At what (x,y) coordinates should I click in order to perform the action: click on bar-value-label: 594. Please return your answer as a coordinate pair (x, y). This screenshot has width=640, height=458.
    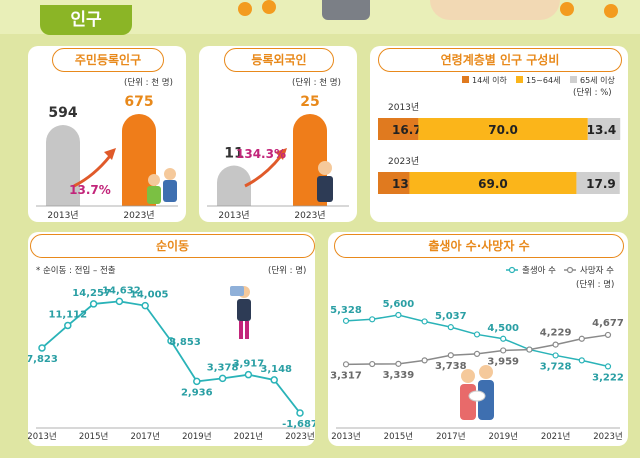
    Looking at the image, I should click on (62, 113).